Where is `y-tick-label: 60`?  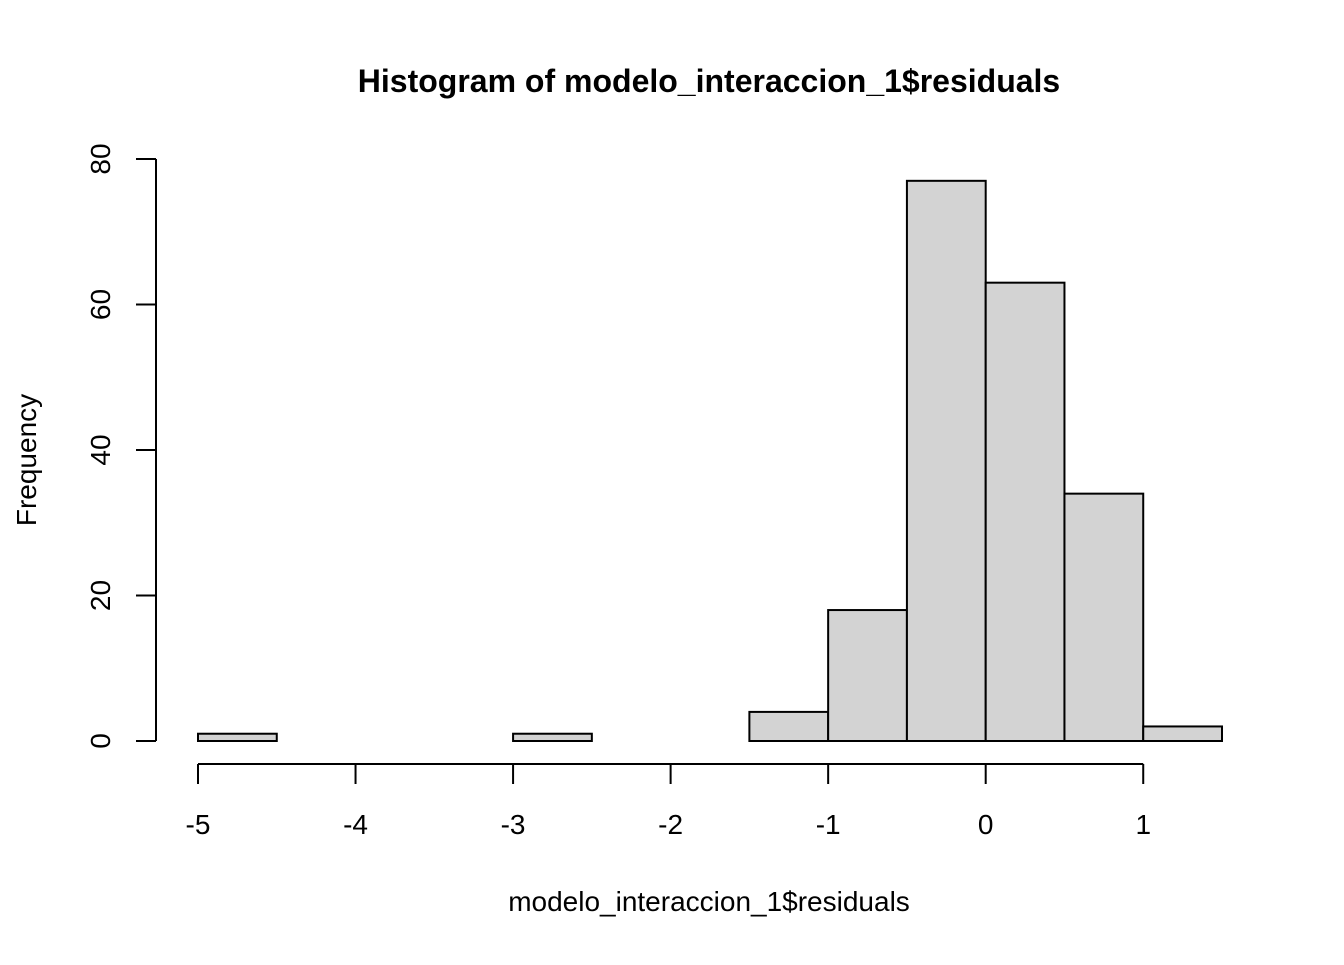
y-tick-label: 60 is located at coordinates (100, 304).